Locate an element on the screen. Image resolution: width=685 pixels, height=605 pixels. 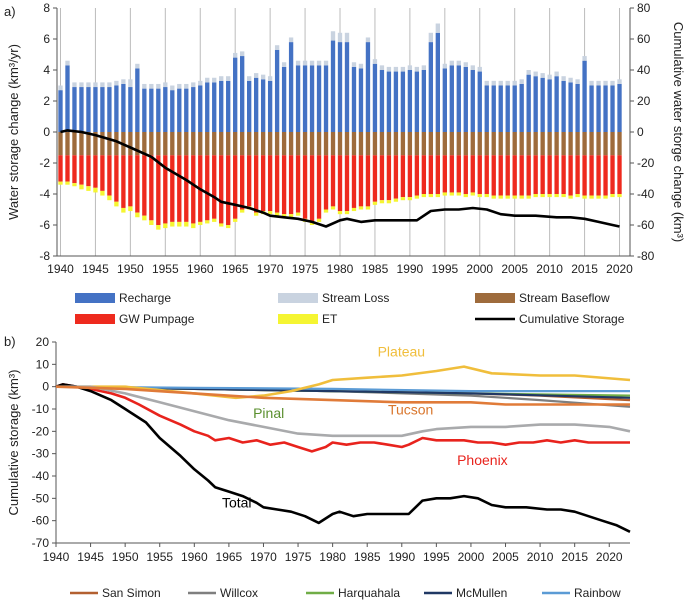
x-tick-label: 1945 is located at coordinates (95, 269).